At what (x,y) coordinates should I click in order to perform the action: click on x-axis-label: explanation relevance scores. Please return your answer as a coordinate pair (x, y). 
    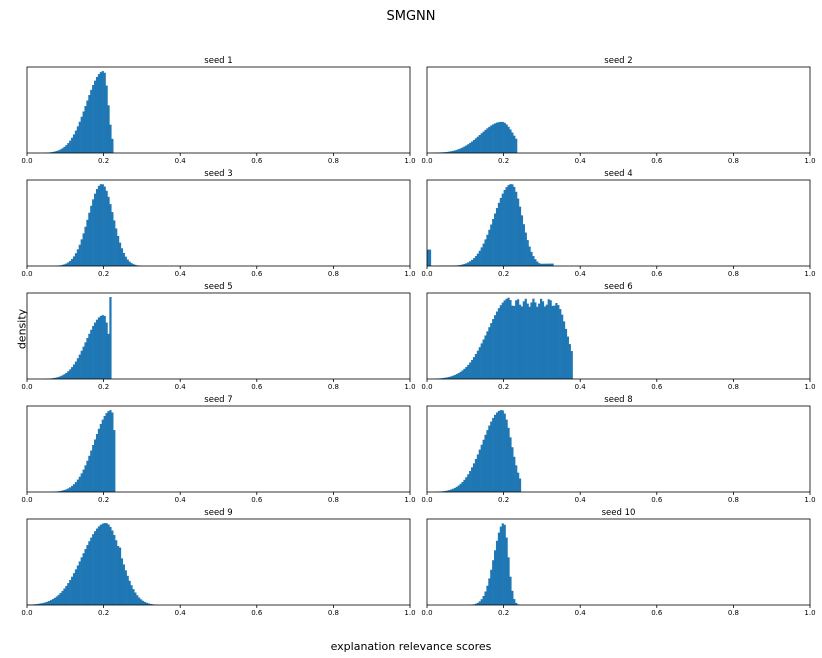
    Looking at the image, I should click on (411, 646).